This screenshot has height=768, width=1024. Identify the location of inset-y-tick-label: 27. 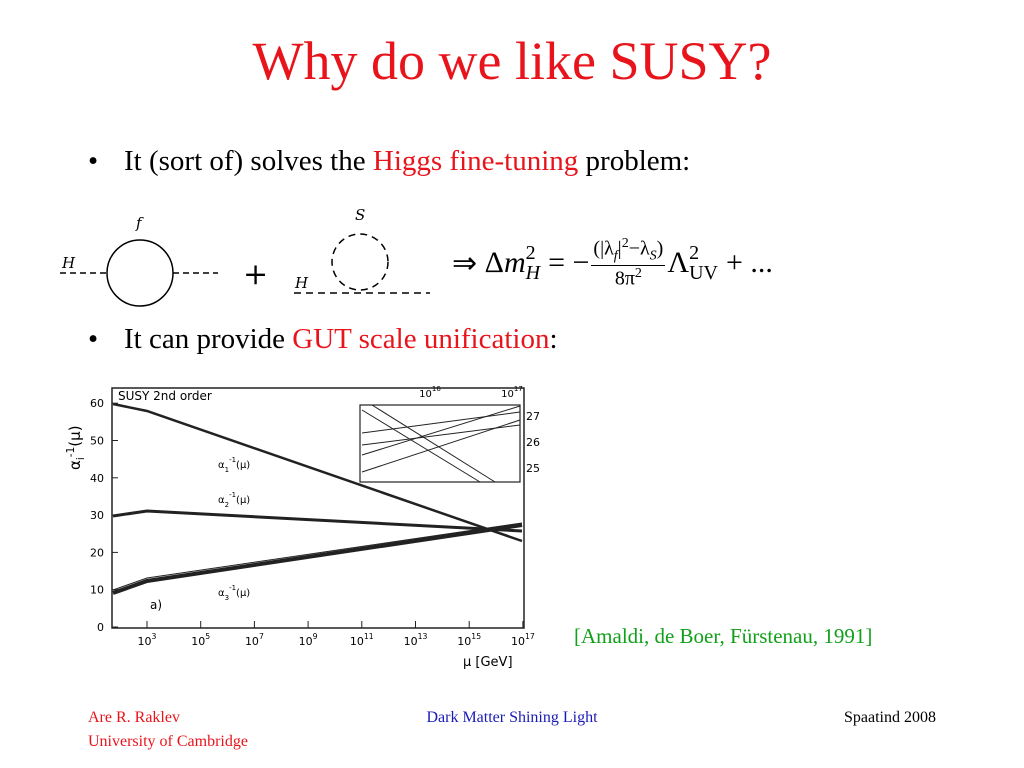
(533, 416).